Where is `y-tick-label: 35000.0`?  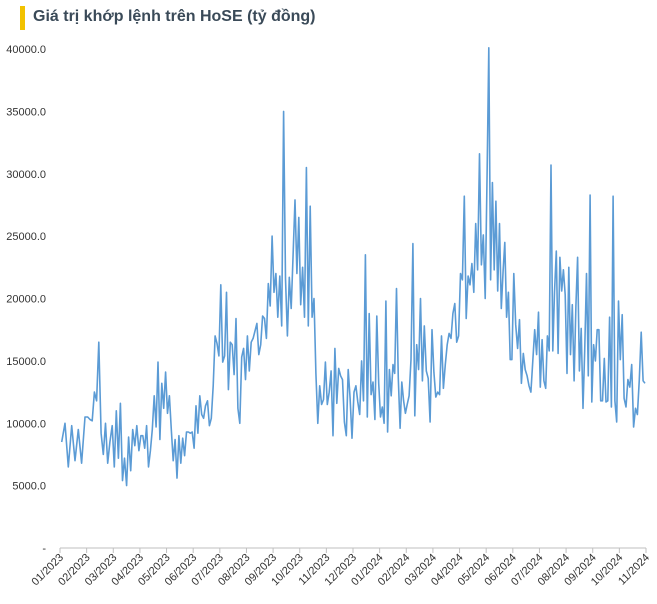
y-tick-label: 35000.0 is located at coordinates (26, 112).